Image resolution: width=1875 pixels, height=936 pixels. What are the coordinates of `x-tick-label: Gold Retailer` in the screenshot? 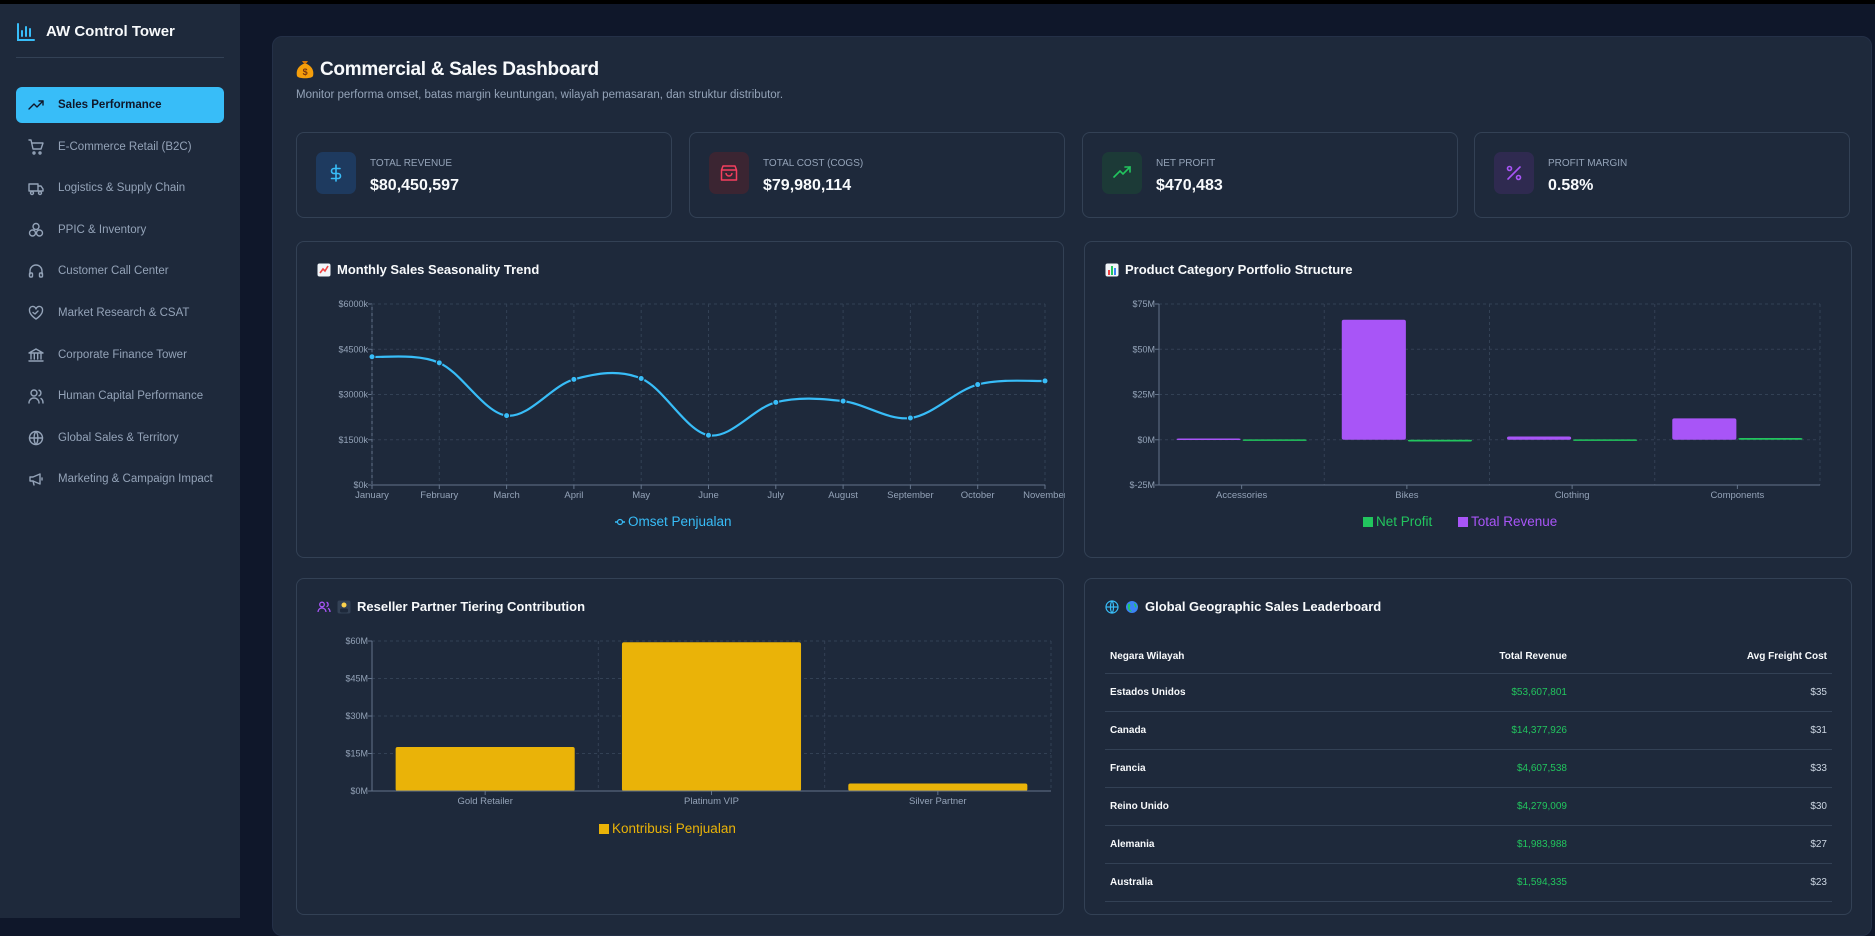 It's located at (484, 801).